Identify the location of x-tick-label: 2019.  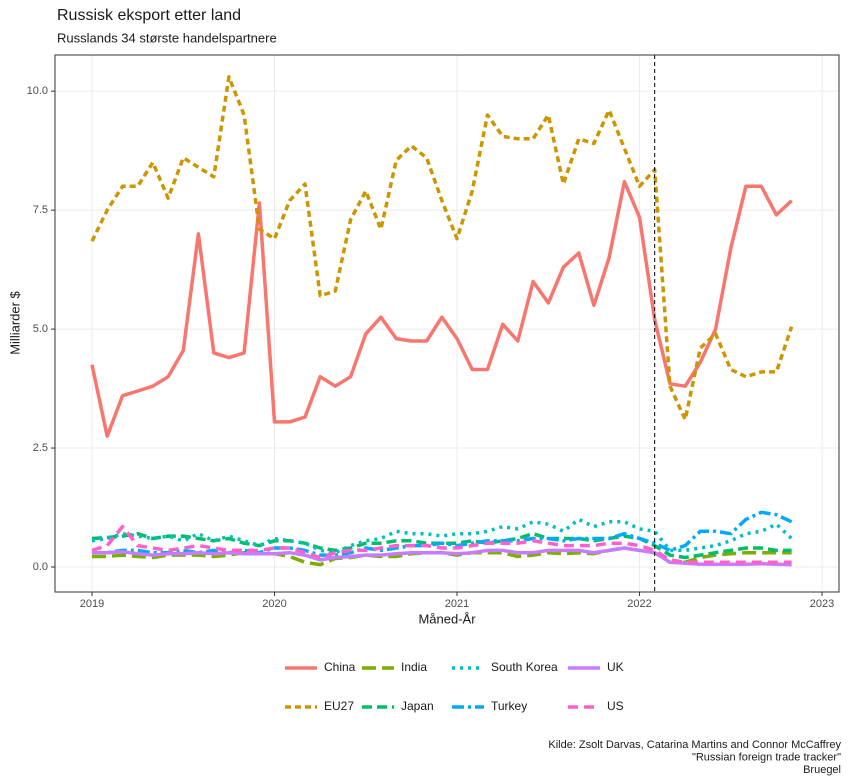
(92, 604).